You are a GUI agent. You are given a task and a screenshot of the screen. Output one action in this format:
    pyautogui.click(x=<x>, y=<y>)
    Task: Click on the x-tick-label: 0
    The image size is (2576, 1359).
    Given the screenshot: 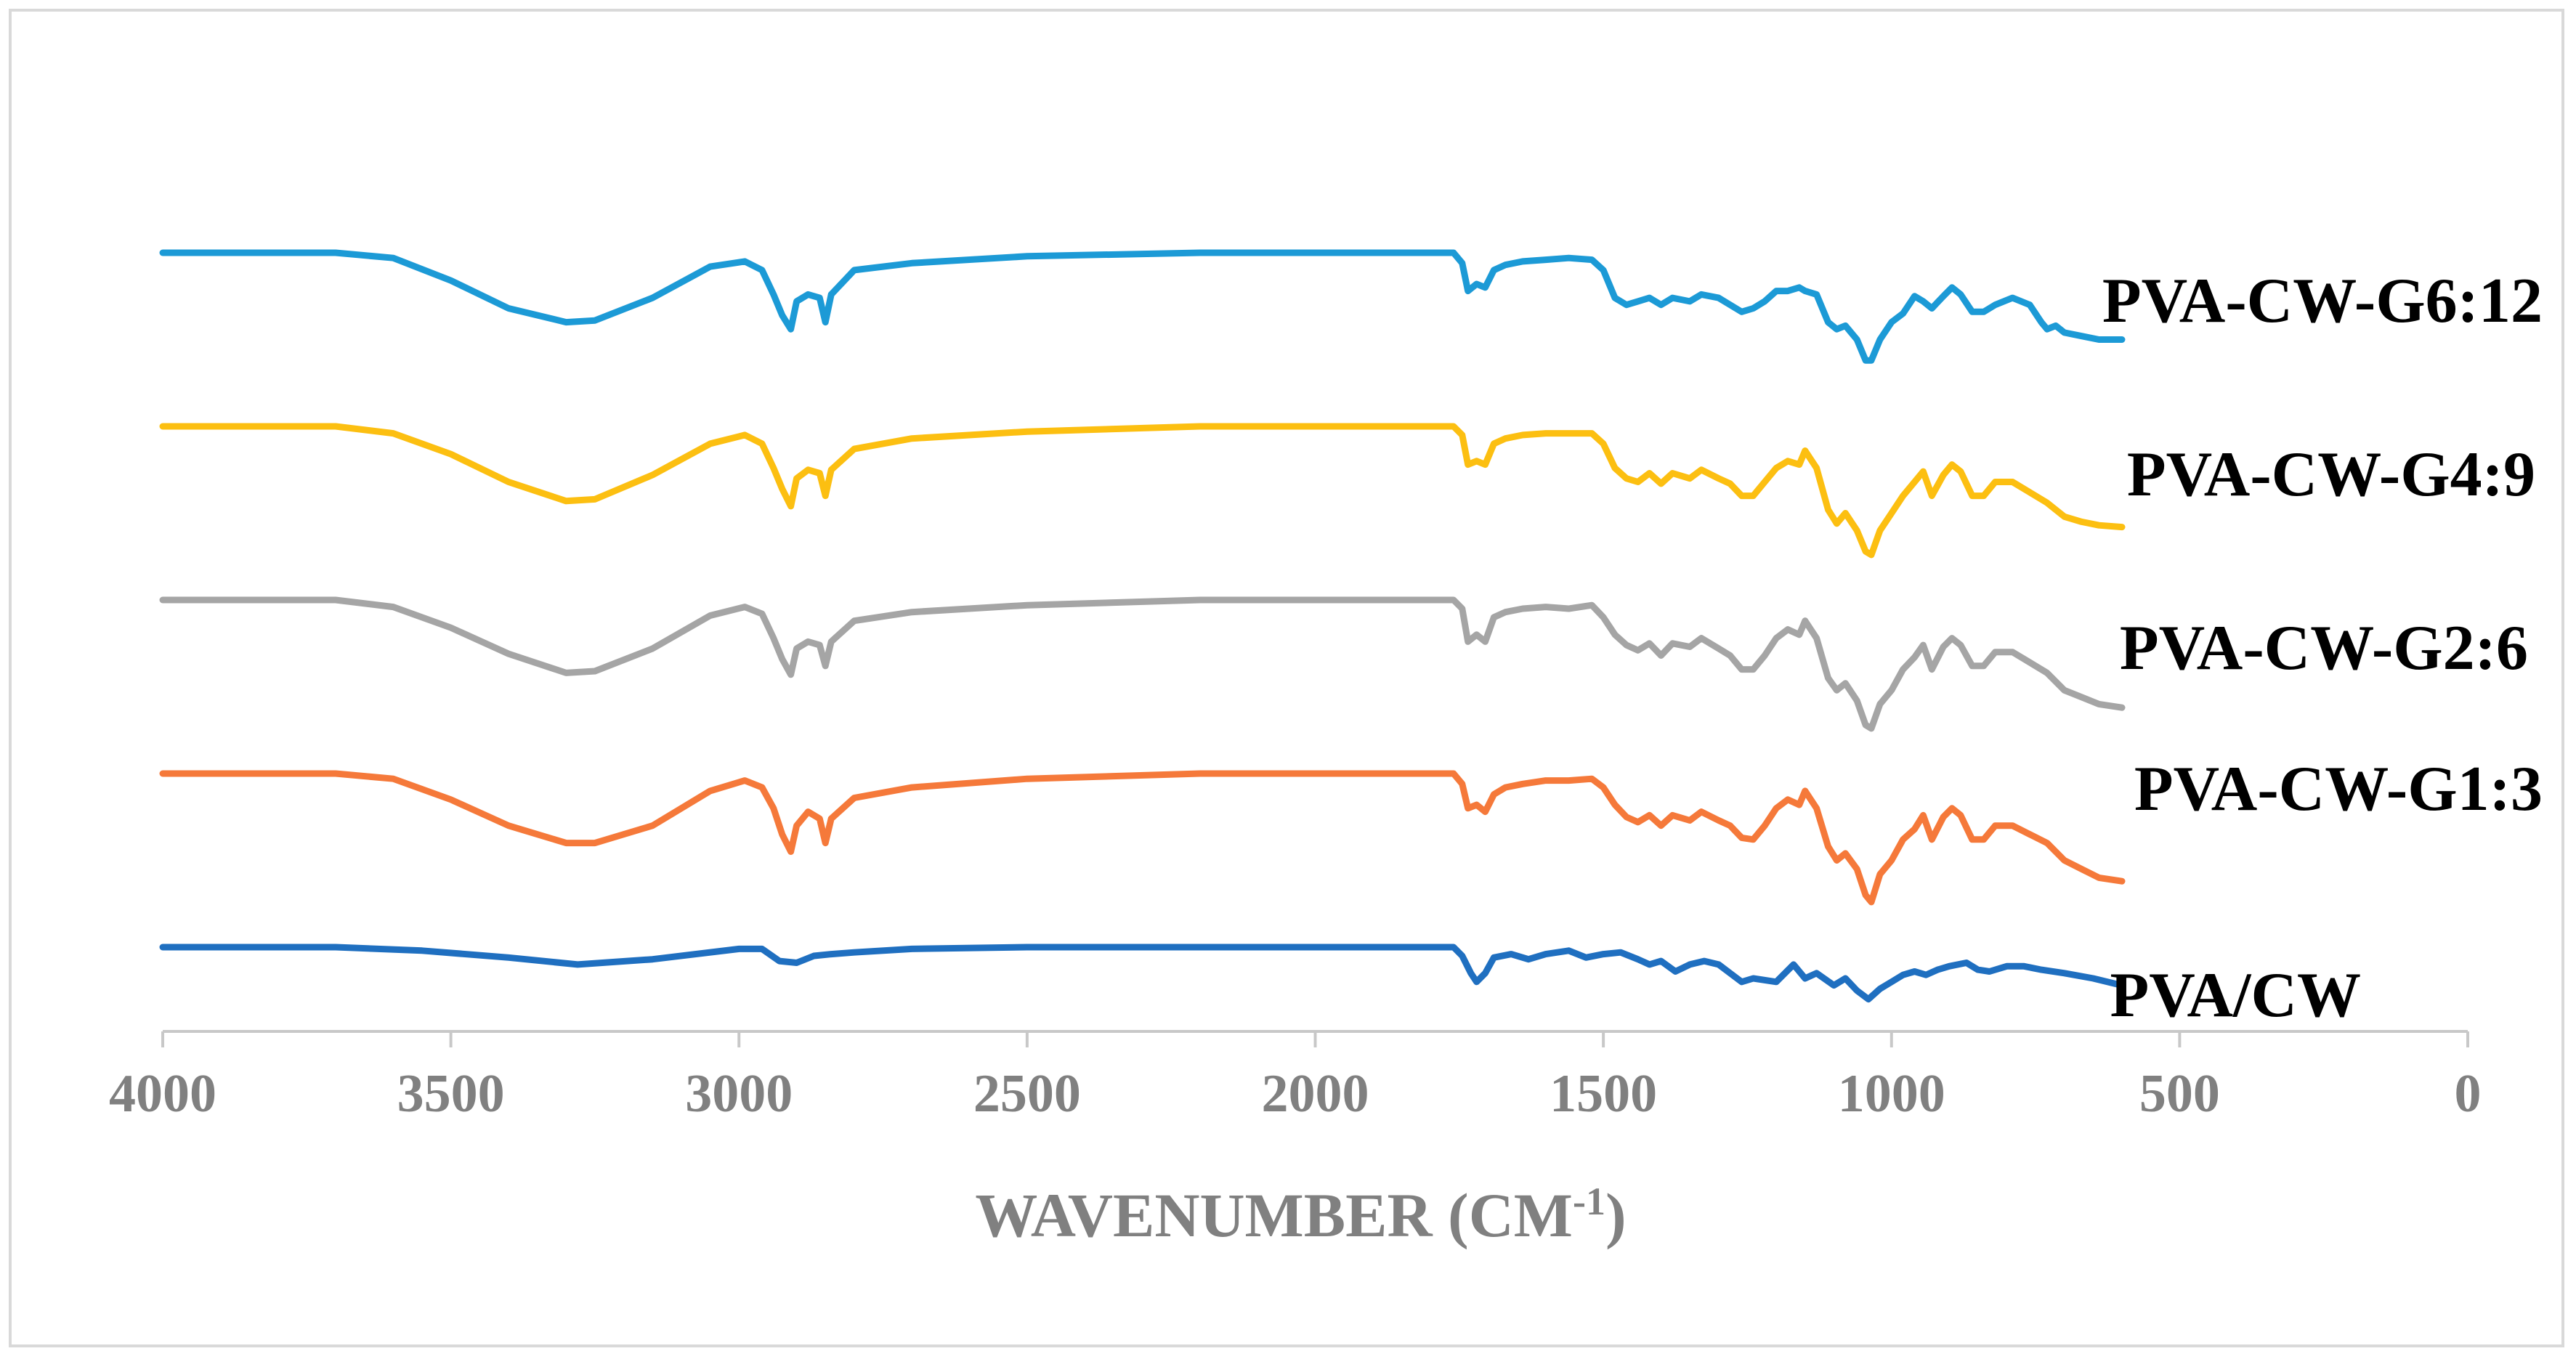 What is the action you would take?
    pyautogui.click(x=2468, y=1094)
    